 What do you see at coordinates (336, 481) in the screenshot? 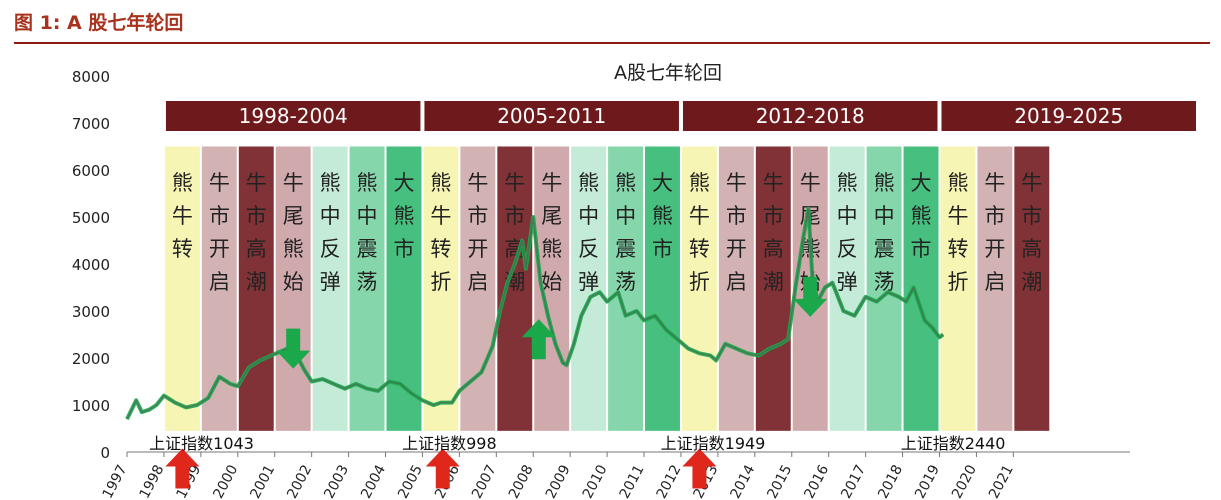
I see `x-tick-label: 2003` at bounding box center [336, 481].